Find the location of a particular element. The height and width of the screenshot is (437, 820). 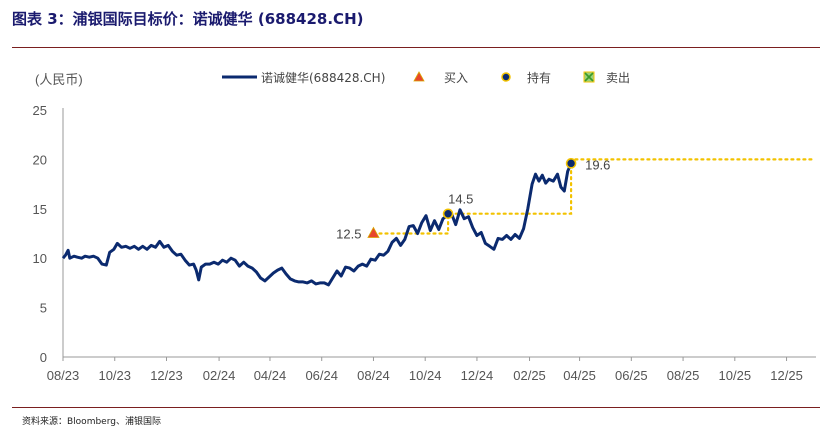

y-axis-label: (人民币) is located at coordinates (59, 79).